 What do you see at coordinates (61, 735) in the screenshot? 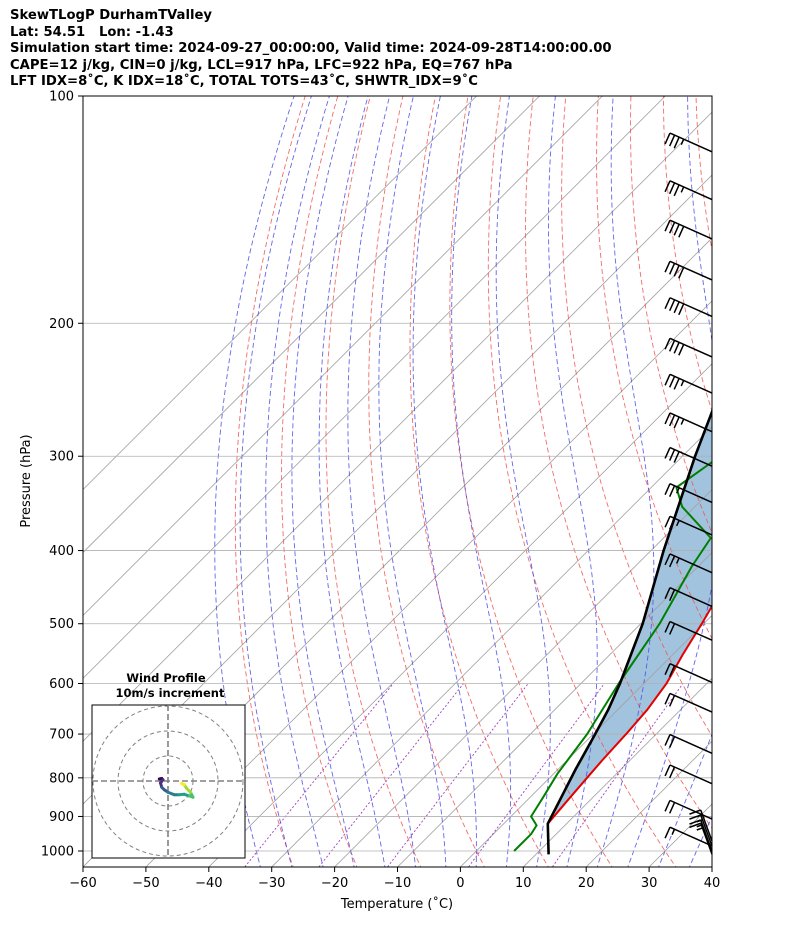
I see `y-tick-label: 700` at bounding box center [61, 735].